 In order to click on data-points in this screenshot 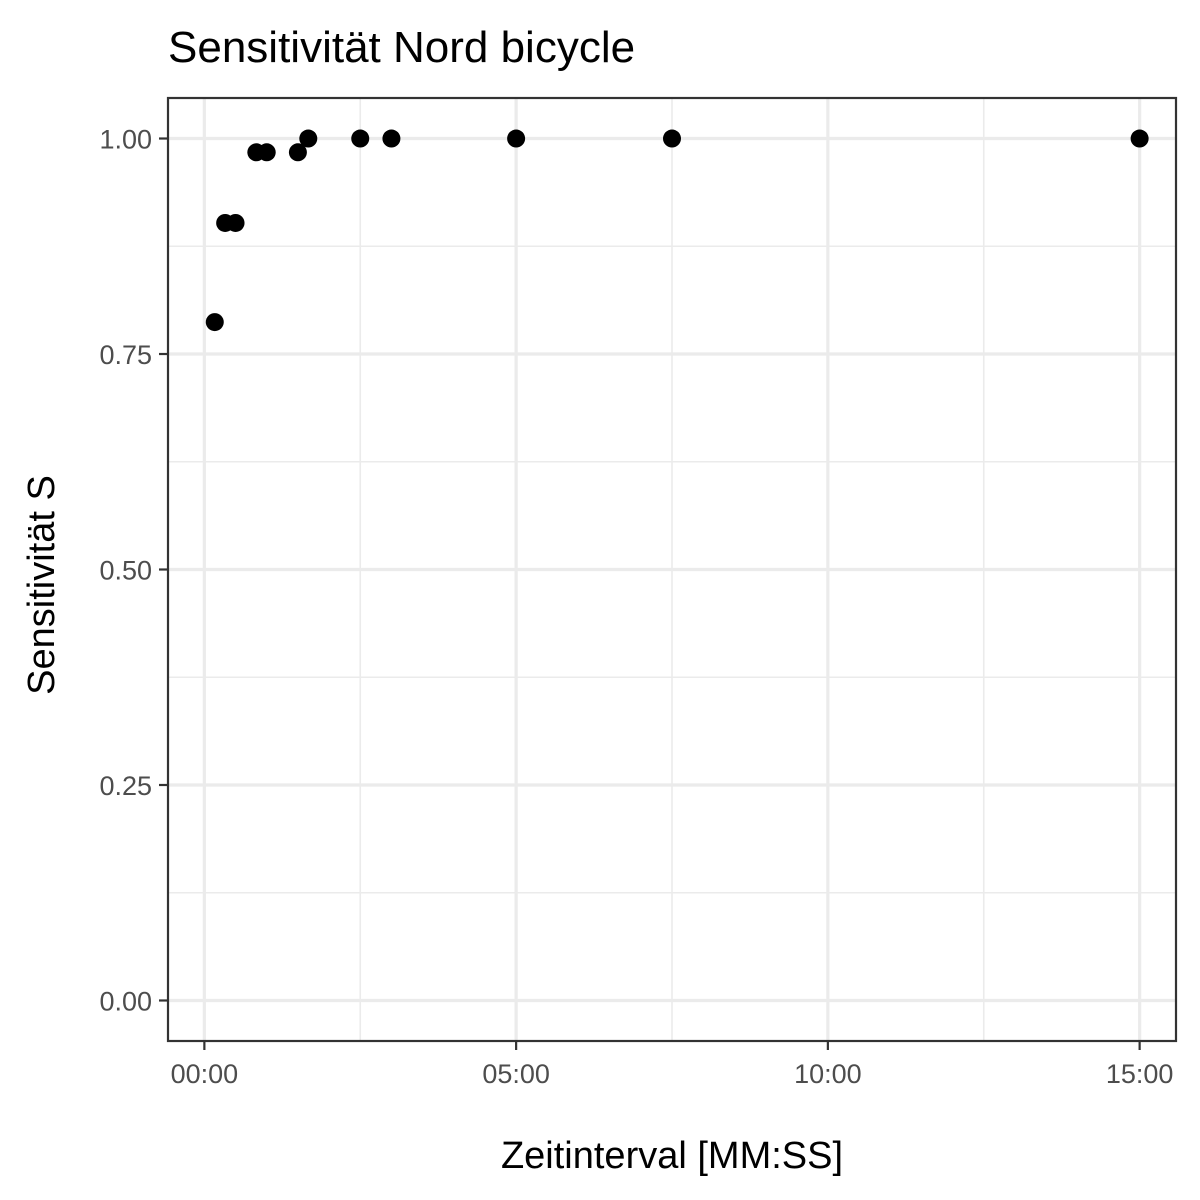, I will do `click(677, 230)`.